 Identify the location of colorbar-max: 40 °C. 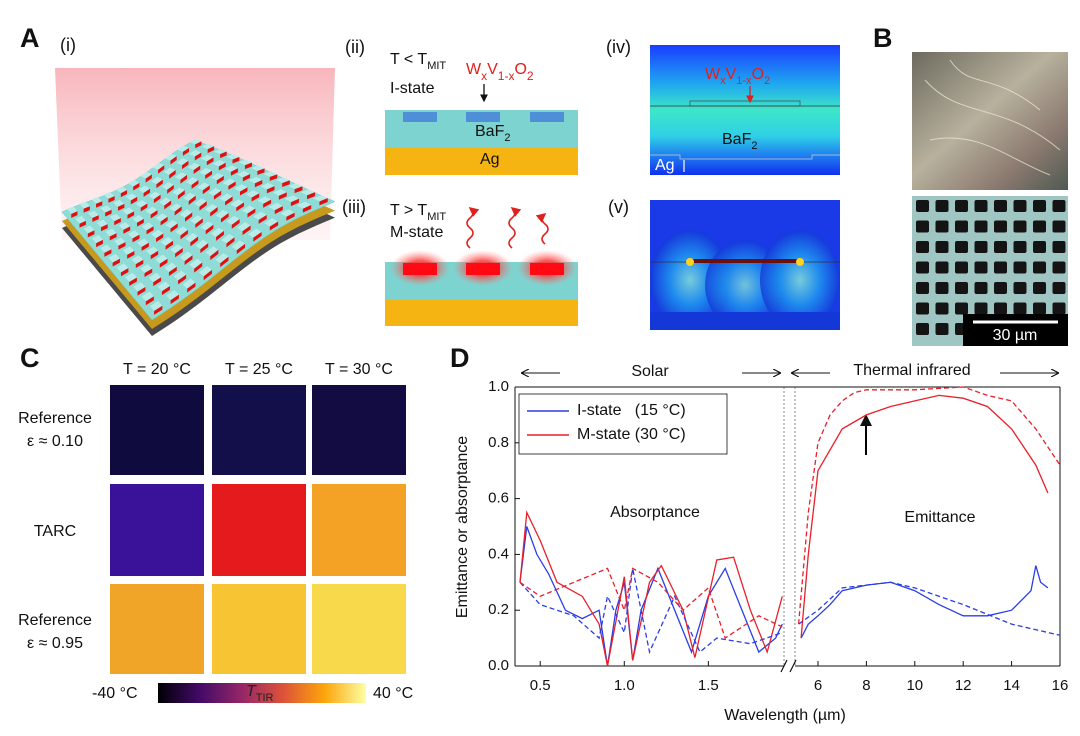
(393, 693).